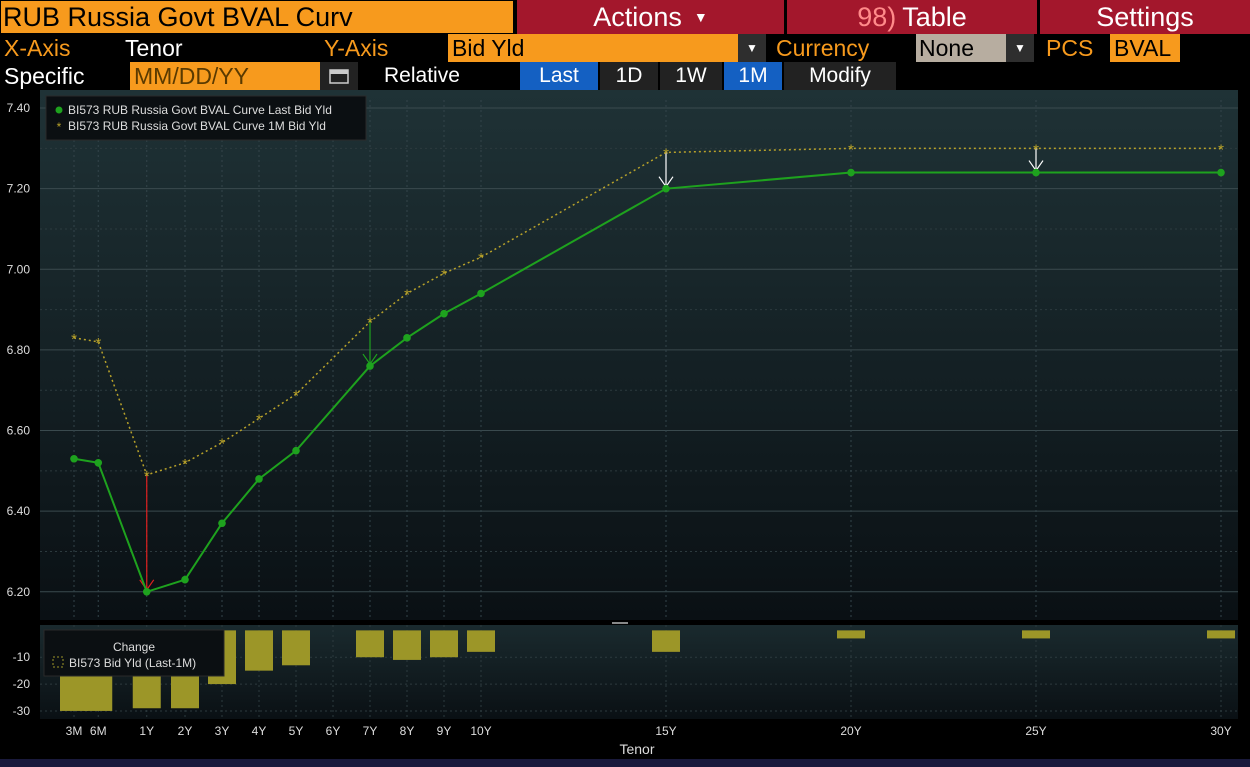  What do you see at coordinates (22, 684) in the screenshot?
I see `lower-y-tick-label: -20` at bounding box center [22, 684].